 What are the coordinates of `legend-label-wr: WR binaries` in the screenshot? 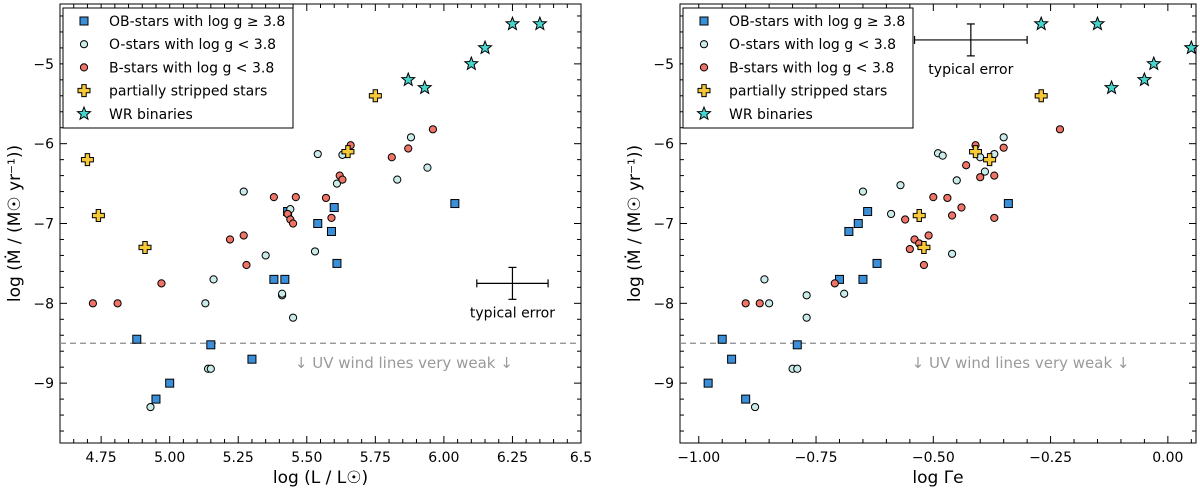 It's located at (771, 115).